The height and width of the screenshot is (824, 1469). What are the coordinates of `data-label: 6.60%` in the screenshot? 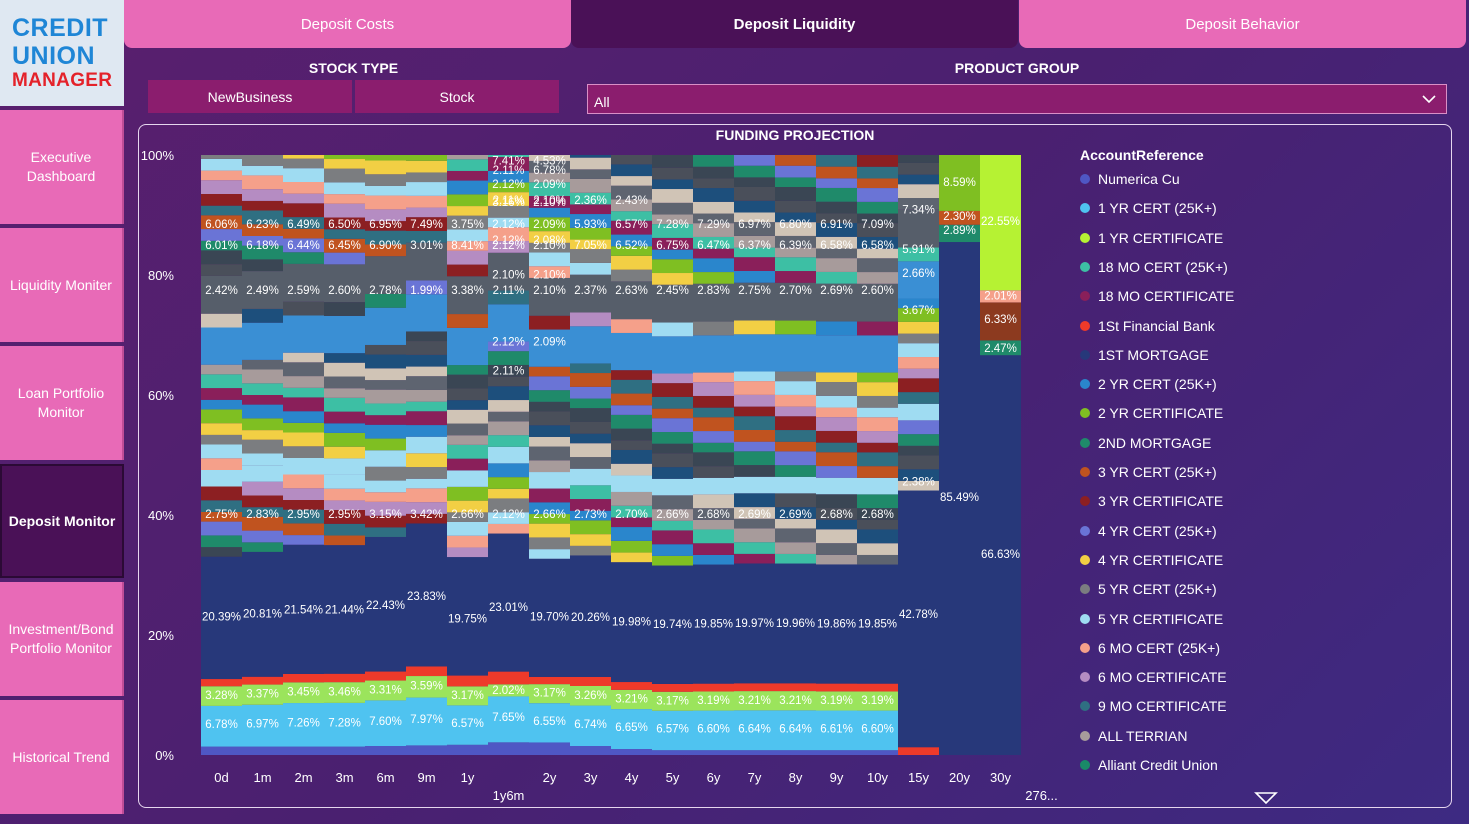 It's located at (713, 729).